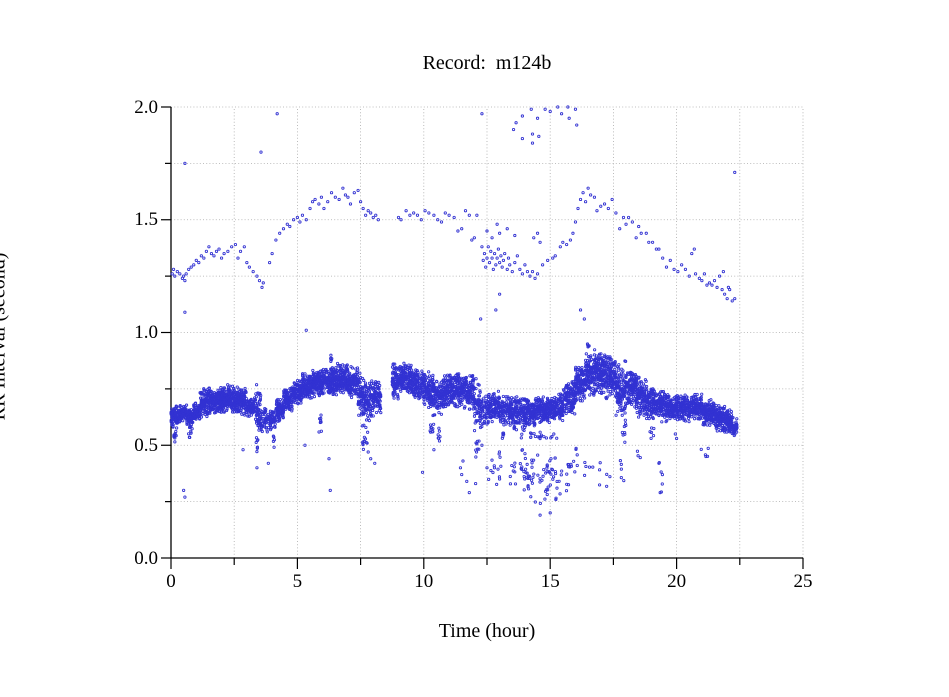 The height and width of the screenshot is (697, 949). What do you see at coordinates (171, 581) in the screenshot?
I see `x-tick-label: 0` at bounding box center [171, 581].